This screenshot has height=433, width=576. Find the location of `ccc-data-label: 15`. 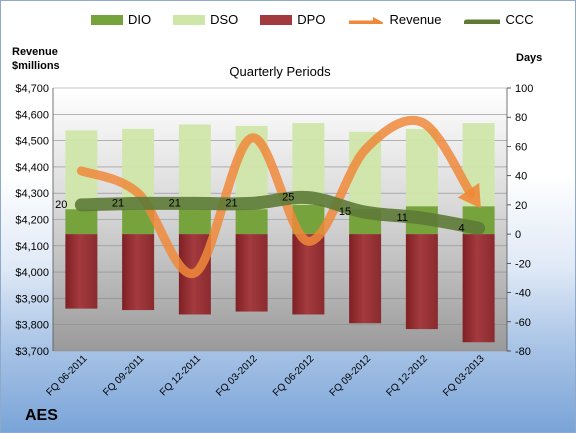

ccc-data-label: 15 is located at coordinates (345, 212).